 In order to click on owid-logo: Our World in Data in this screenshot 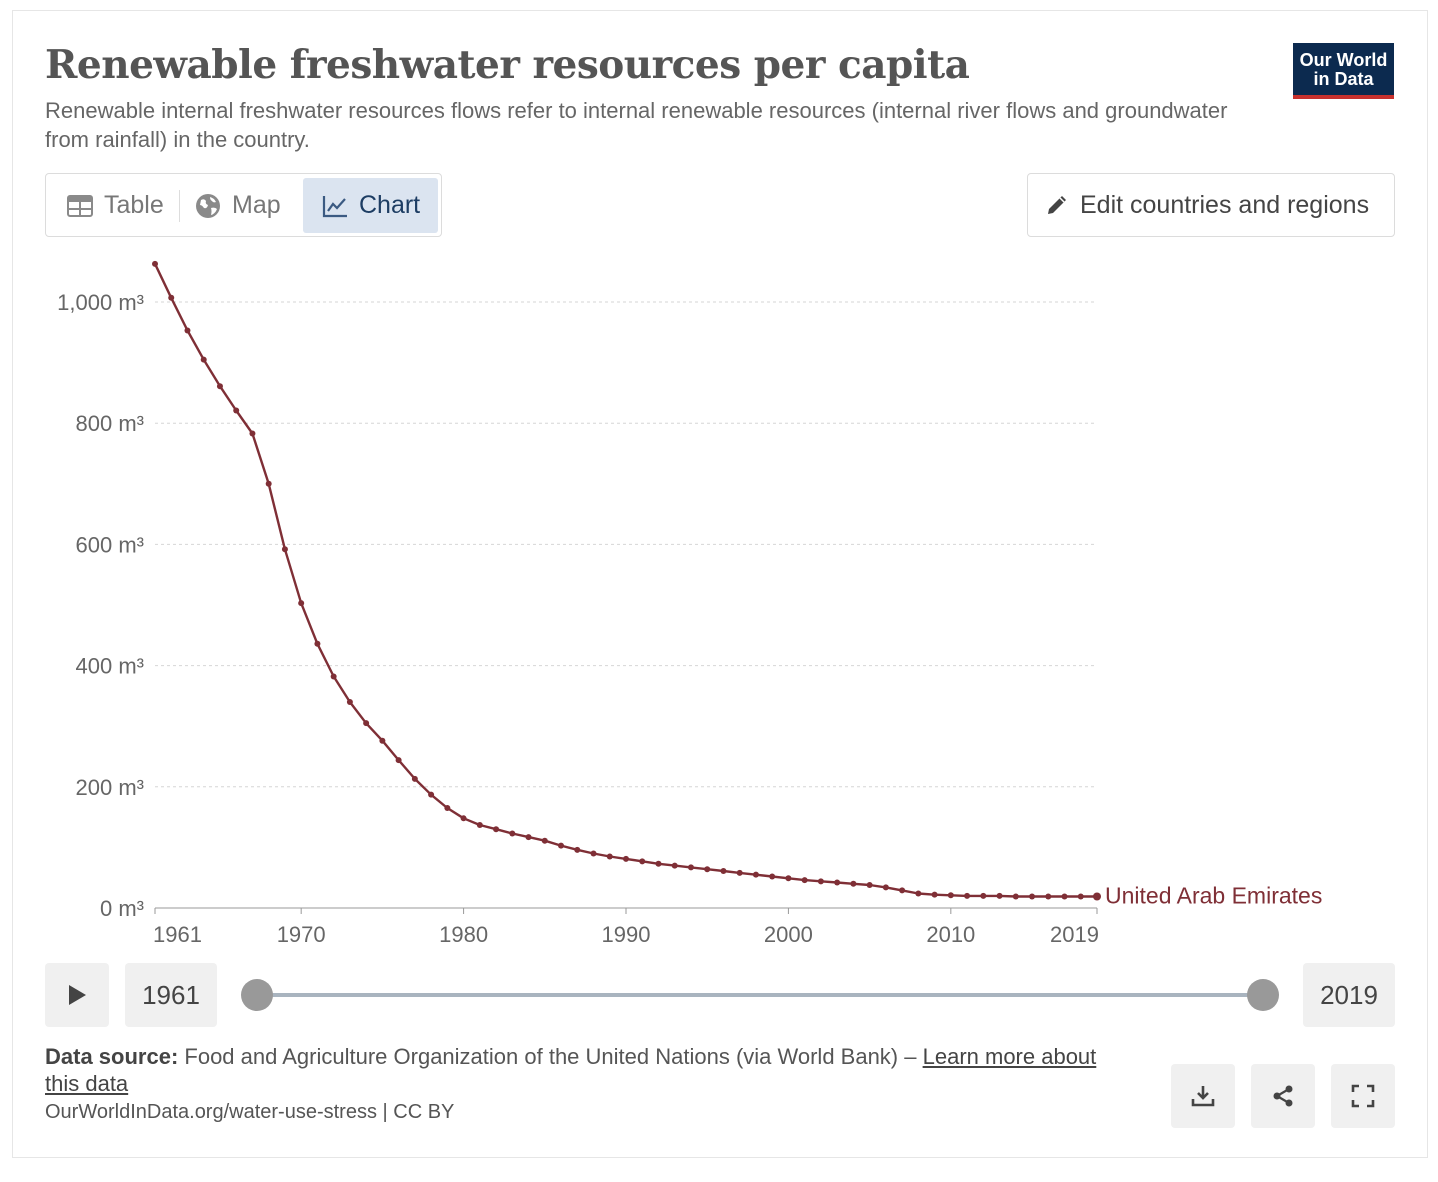, I will do `click(1343, 71)`.